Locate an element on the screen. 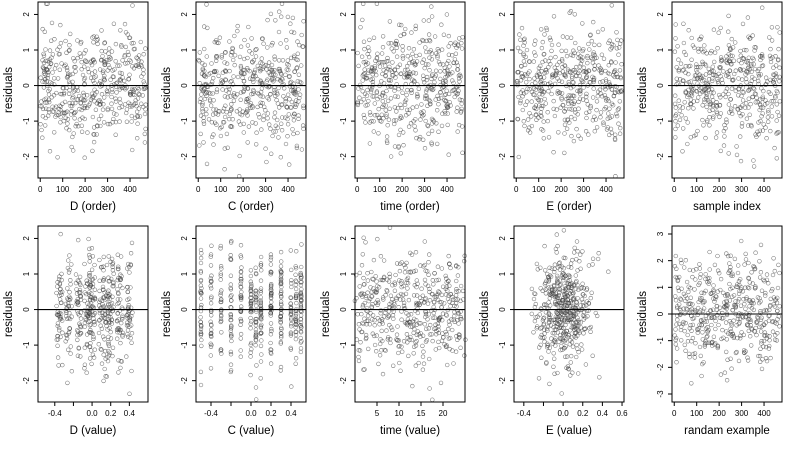 The height and width of the screenshot is (450, 800). x-tick-label: 100 is located at coordinates (63, 189).